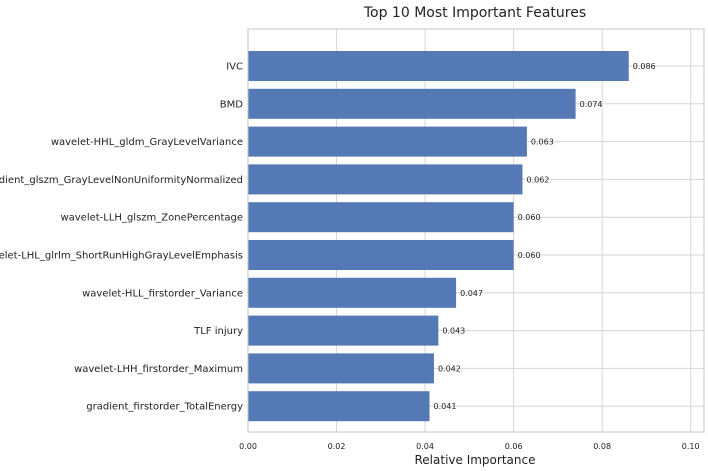 The width and height of the screenshot is (708, 471). What do you see at coordinates (425, 446) in the screenshot?
I see `x-tick-label: 0.04` at bounding box center [425, 446].